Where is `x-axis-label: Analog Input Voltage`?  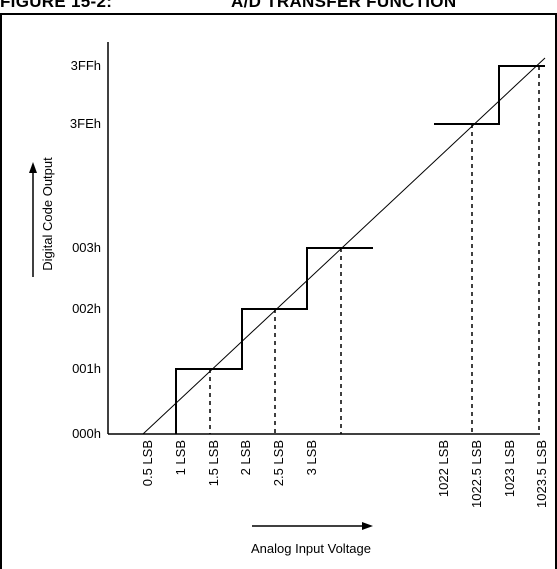 x-axis-label: Analog Input Voltage is located at coordinates (311, 548).